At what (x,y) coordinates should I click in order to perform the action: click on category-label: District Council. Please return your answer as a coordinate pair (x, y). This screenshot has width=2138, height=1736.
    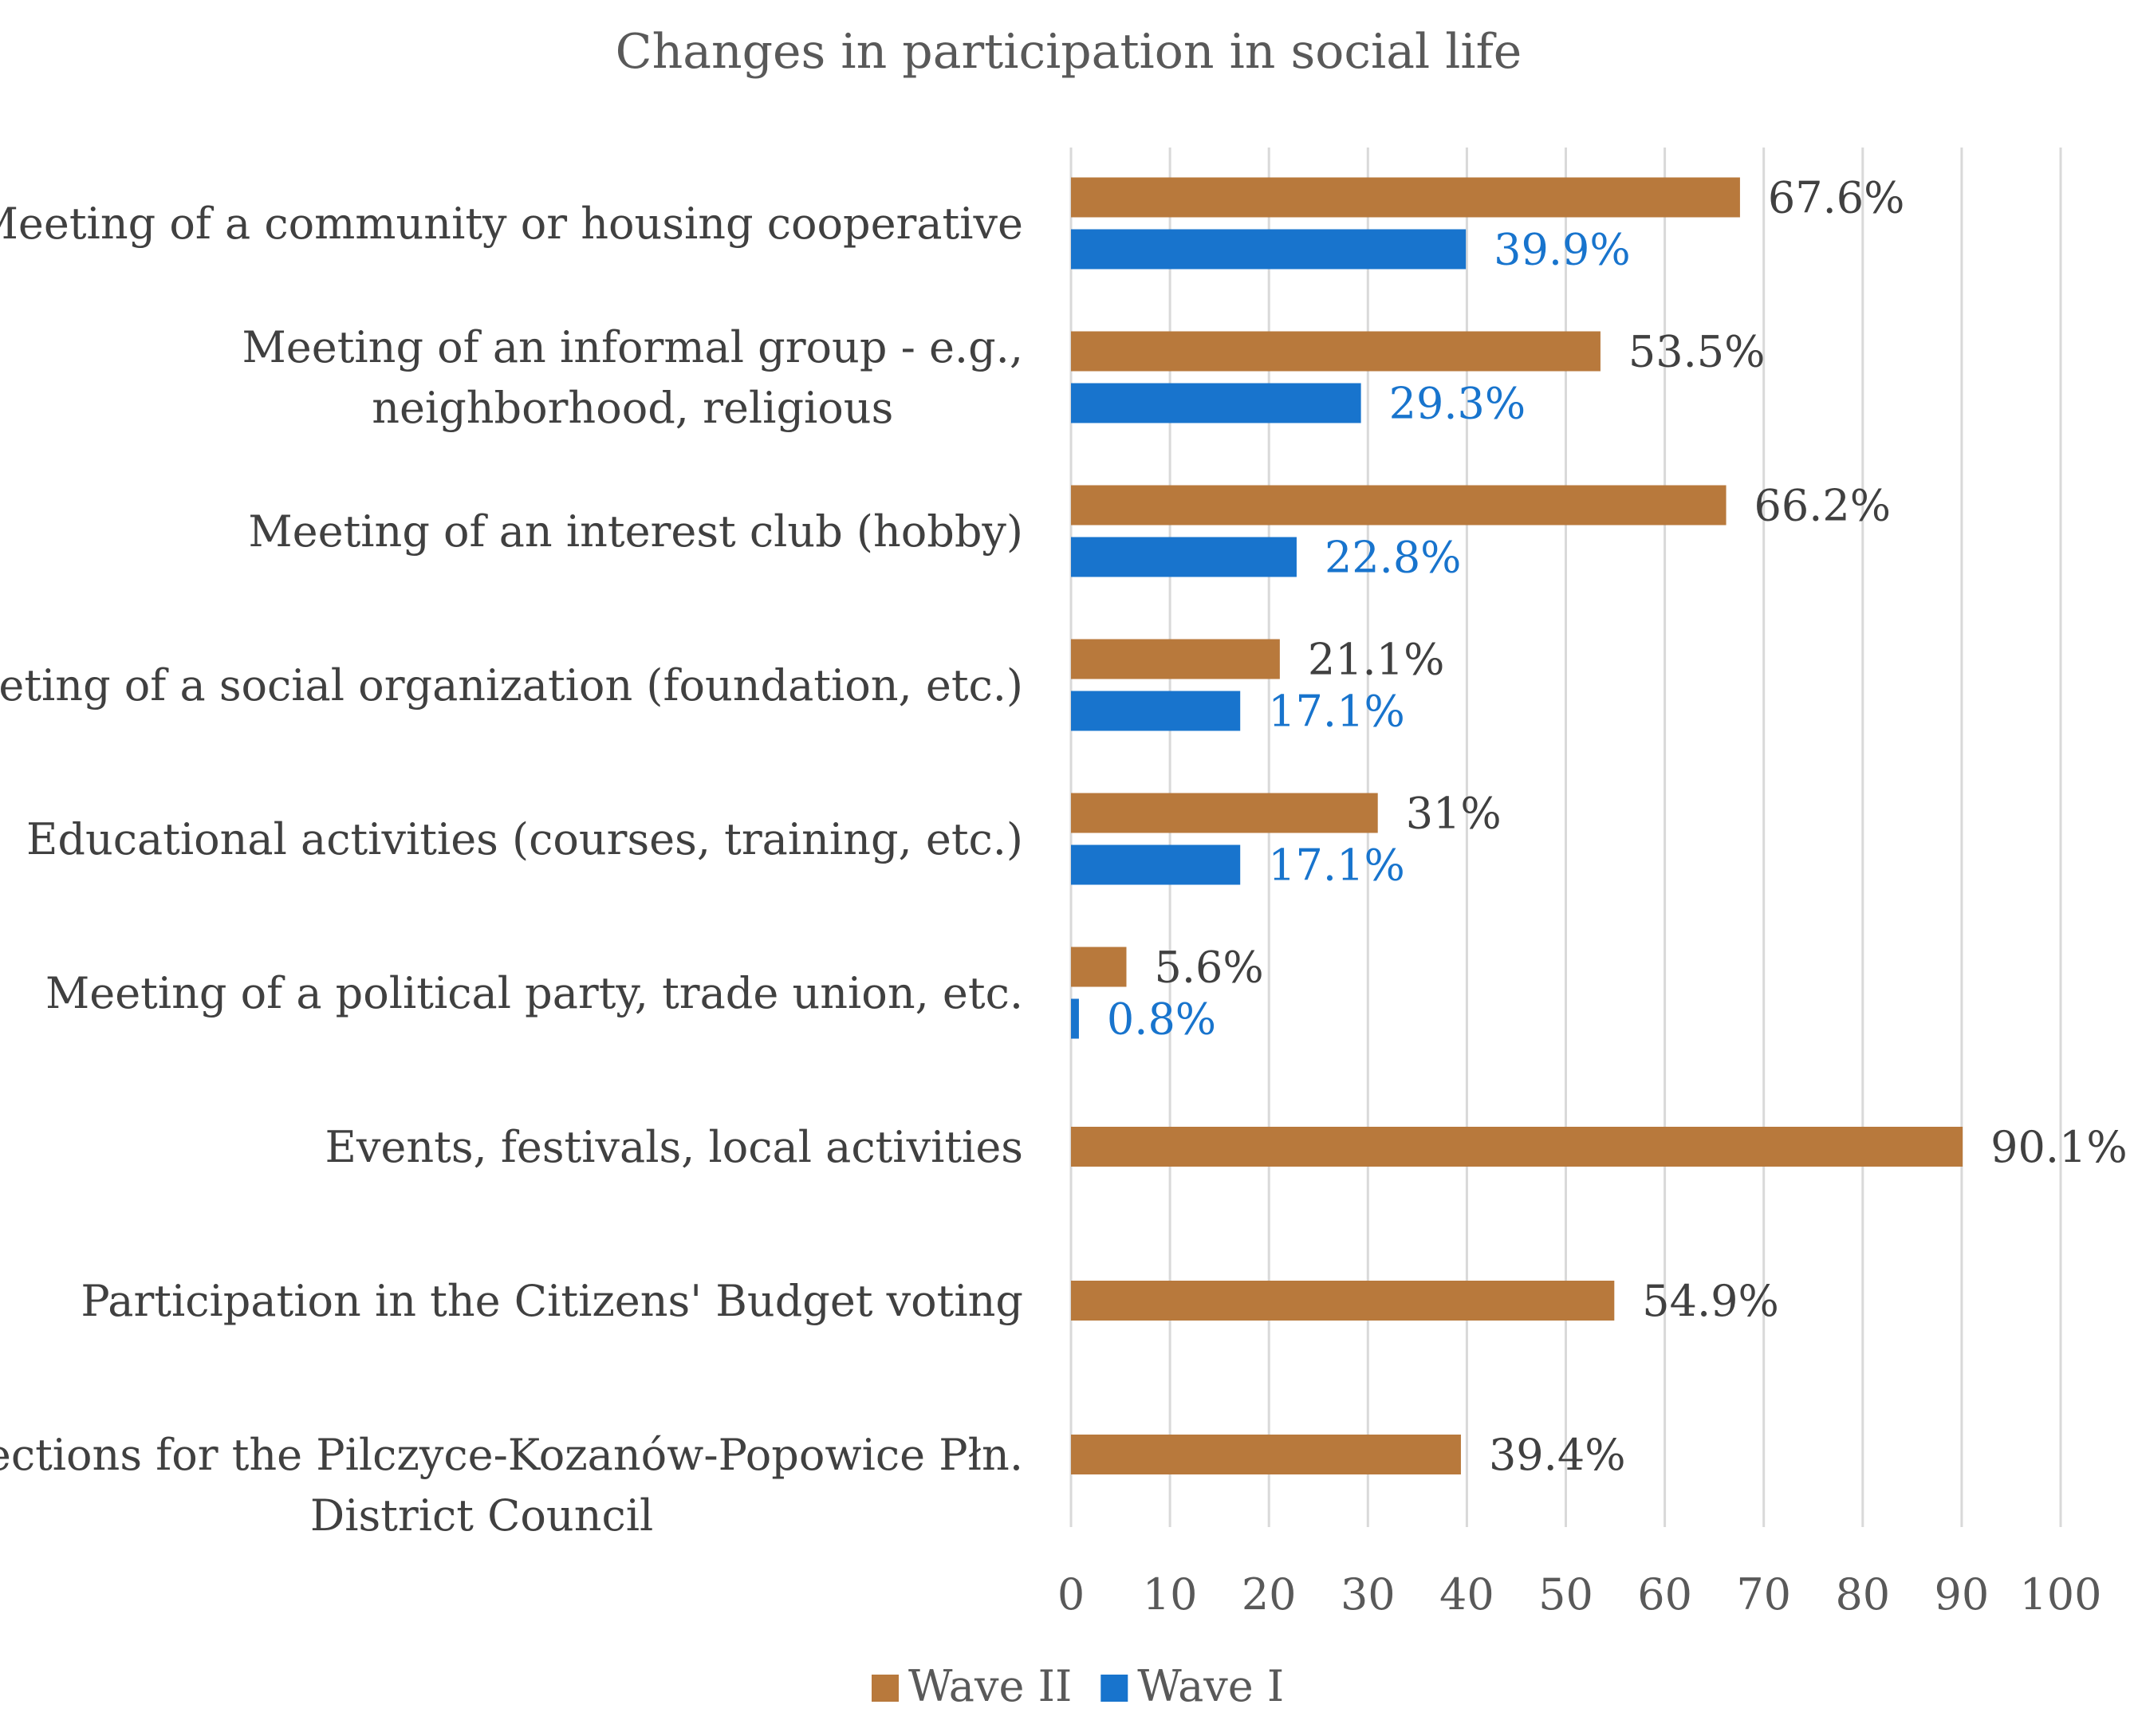
    Looking at the image, I should click on (481, 1516).